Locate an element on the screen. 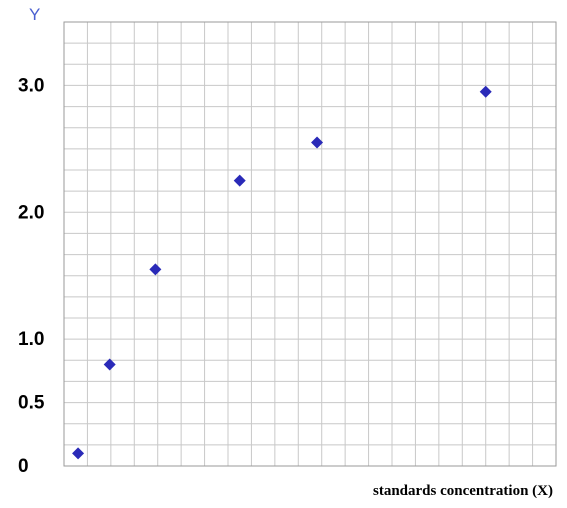 Image resolution: width=567 pixels, height=508 pixels. y-tick-label: 0 is located at coordinates (23, 466).